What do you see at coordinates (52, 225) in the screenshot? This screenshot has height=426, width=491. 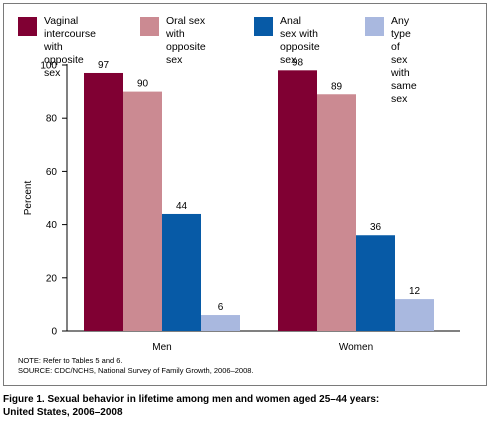 I see `y-tick-label: 40` at bounding box center [52, 225].